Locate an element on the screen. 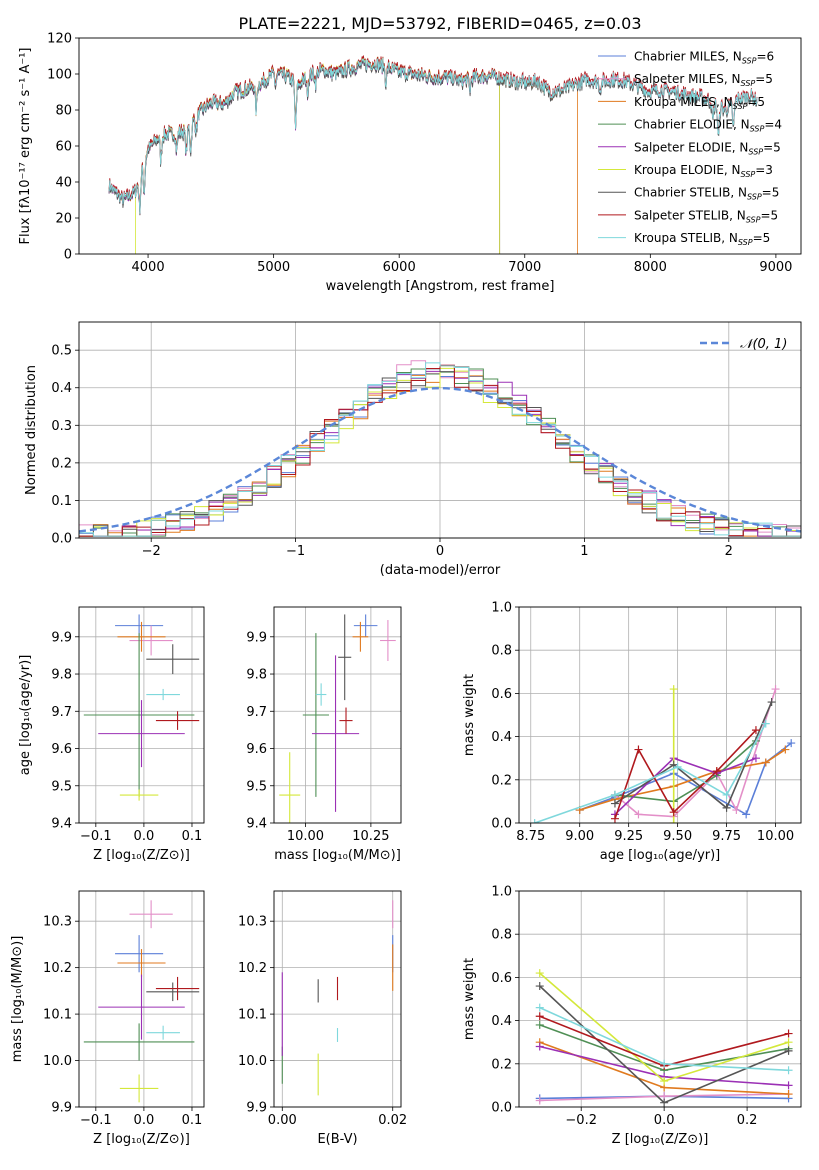 This screenshot has height=1170, width=819. legend-name: Salpeter MILES, N is located at coordinates (687, 79).